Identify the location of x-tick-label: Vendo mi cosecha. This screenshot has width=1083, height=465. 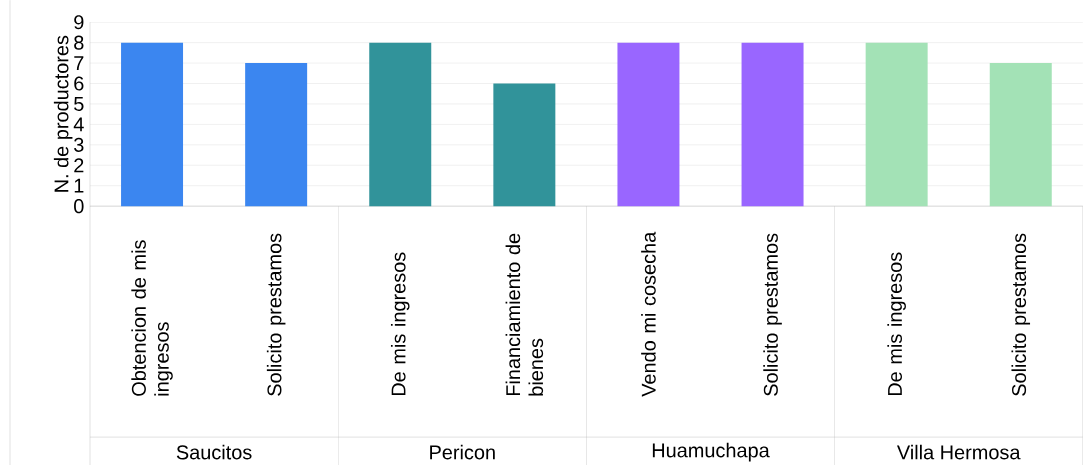
(648, 314).